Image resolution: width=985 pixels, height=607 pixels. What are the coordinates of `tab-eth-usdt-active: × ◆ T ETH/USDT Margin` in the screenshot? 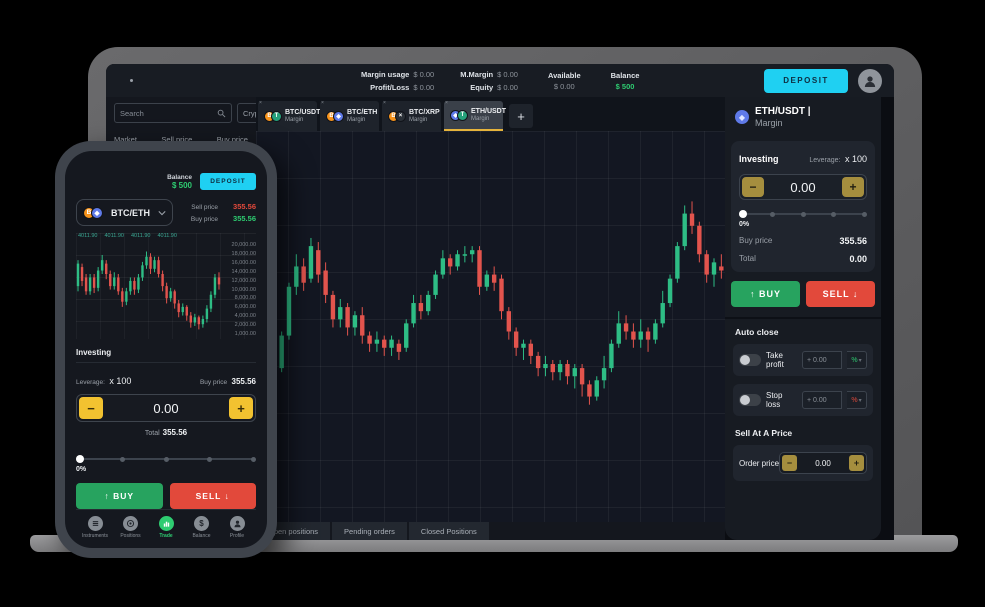 It's located at (475, 115).